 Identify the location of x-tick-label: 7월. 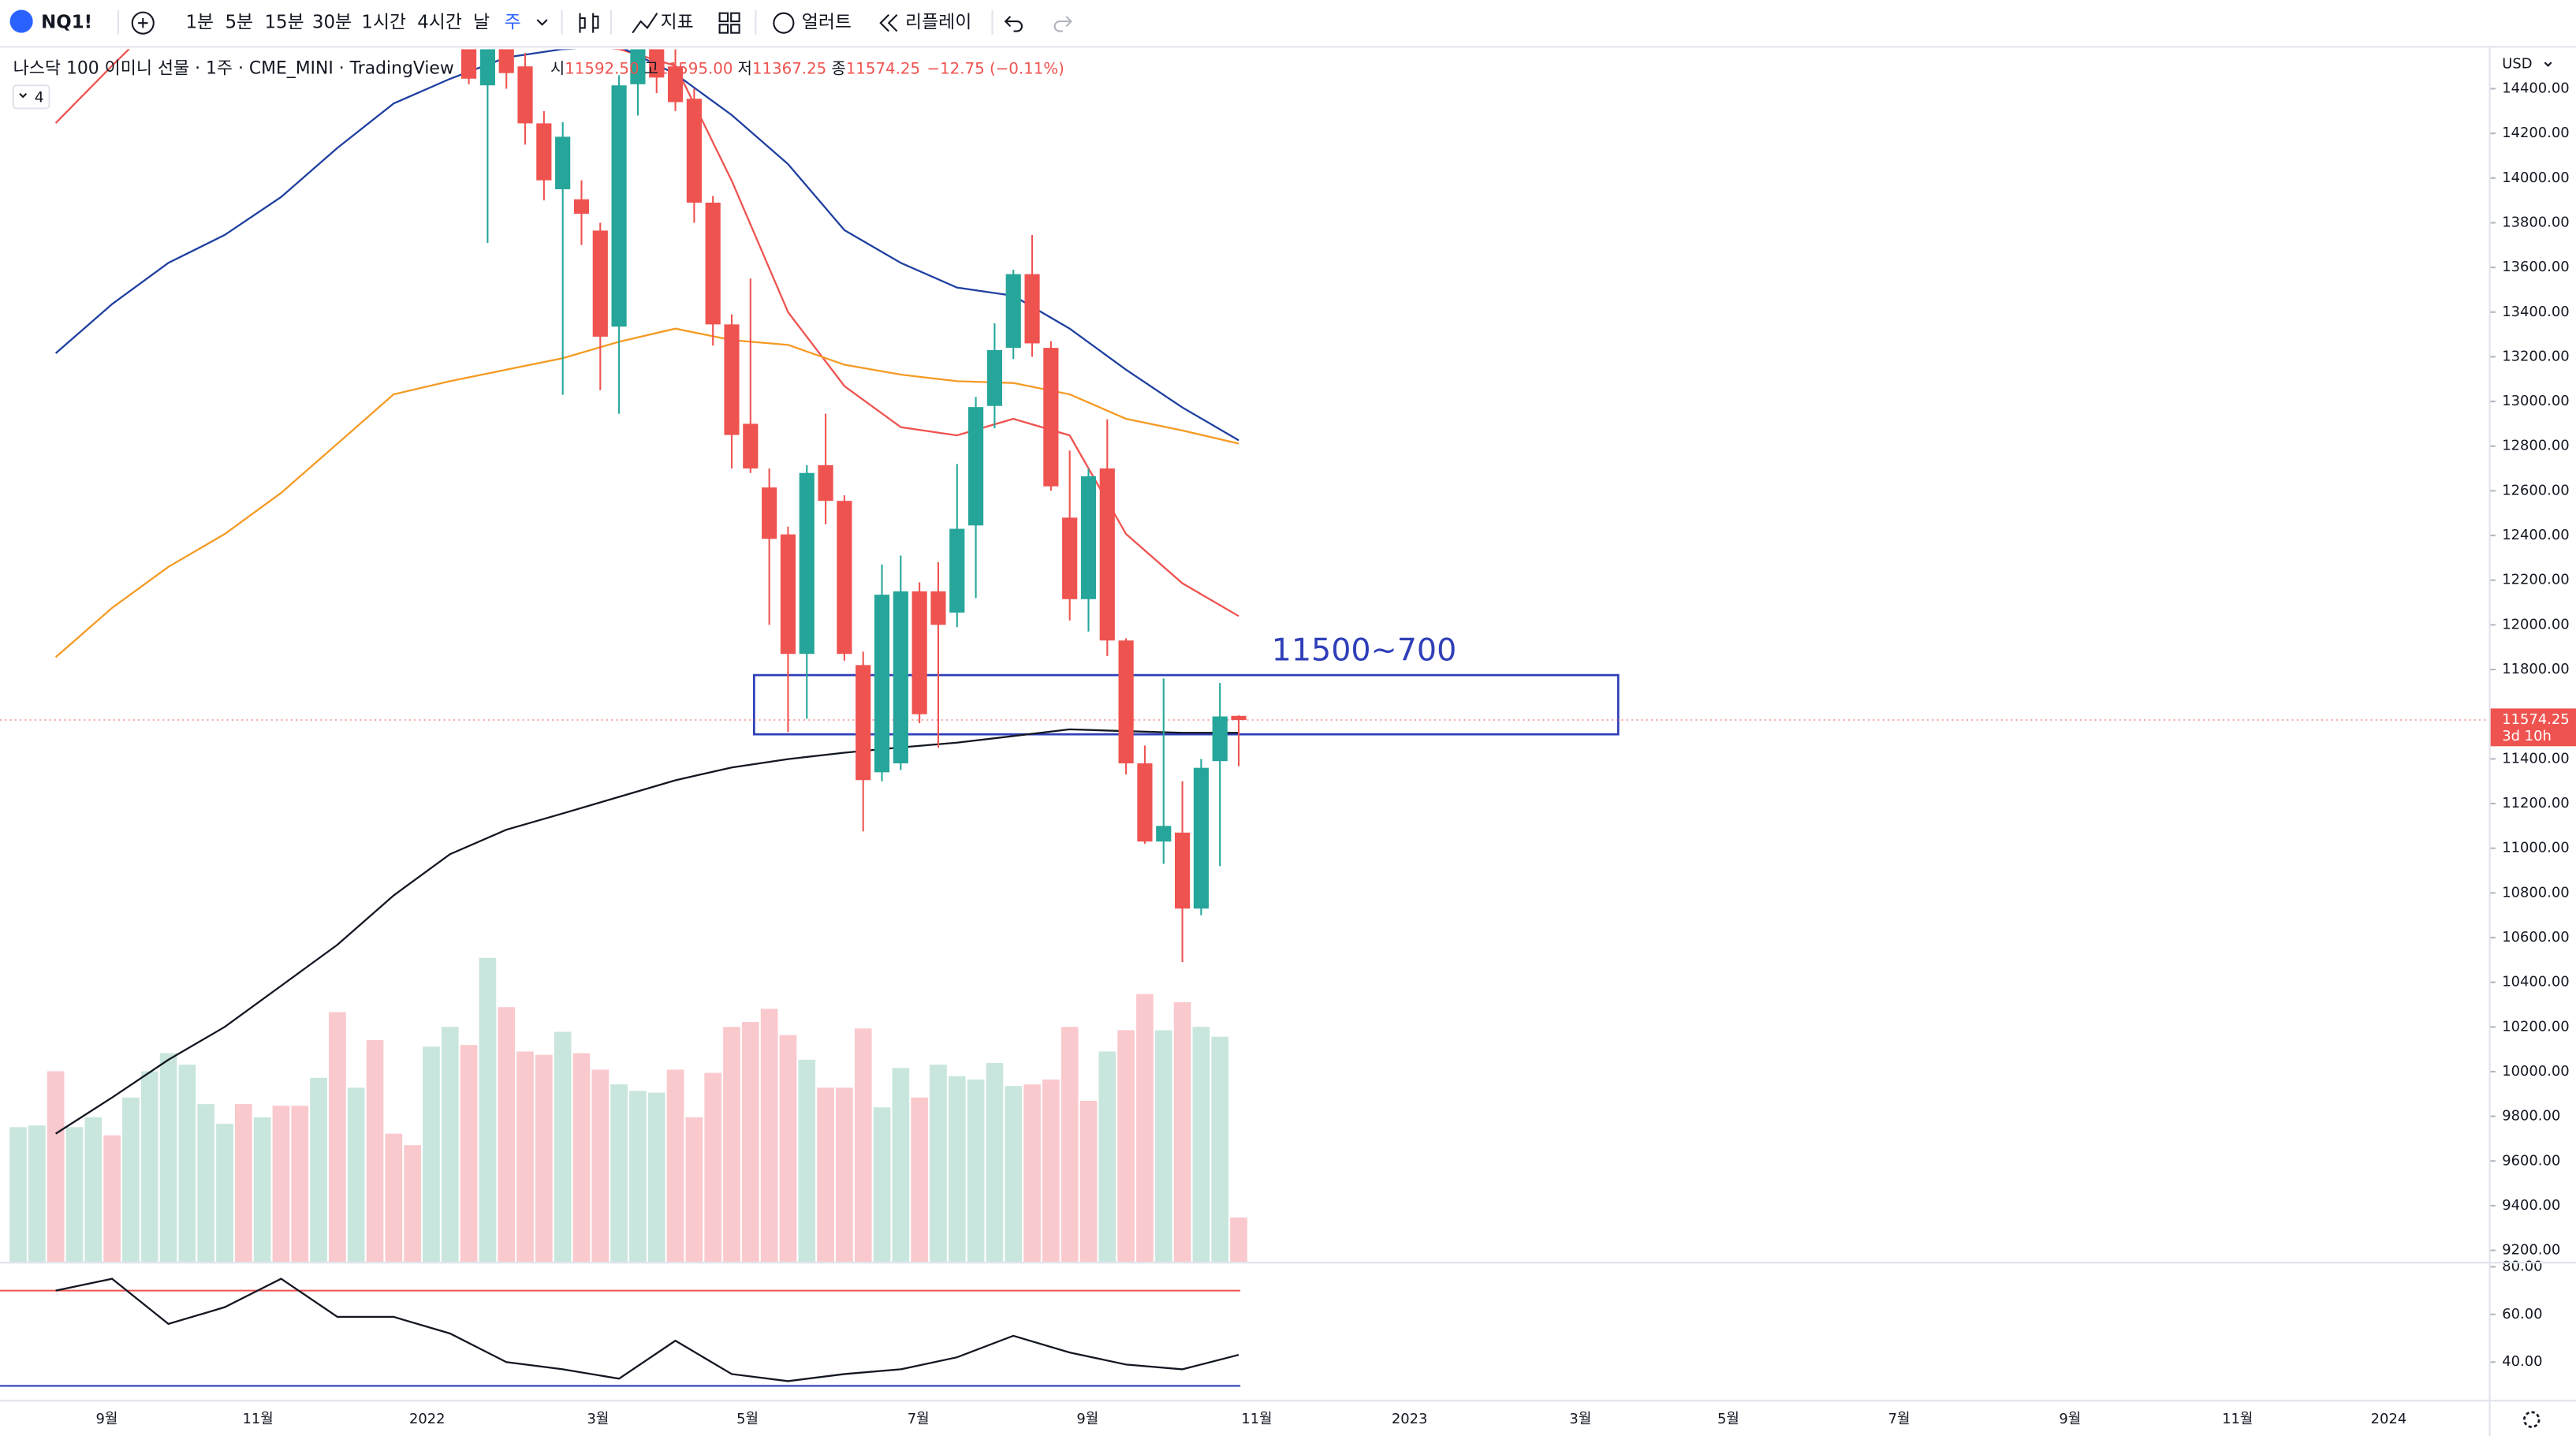
(919, 1419).